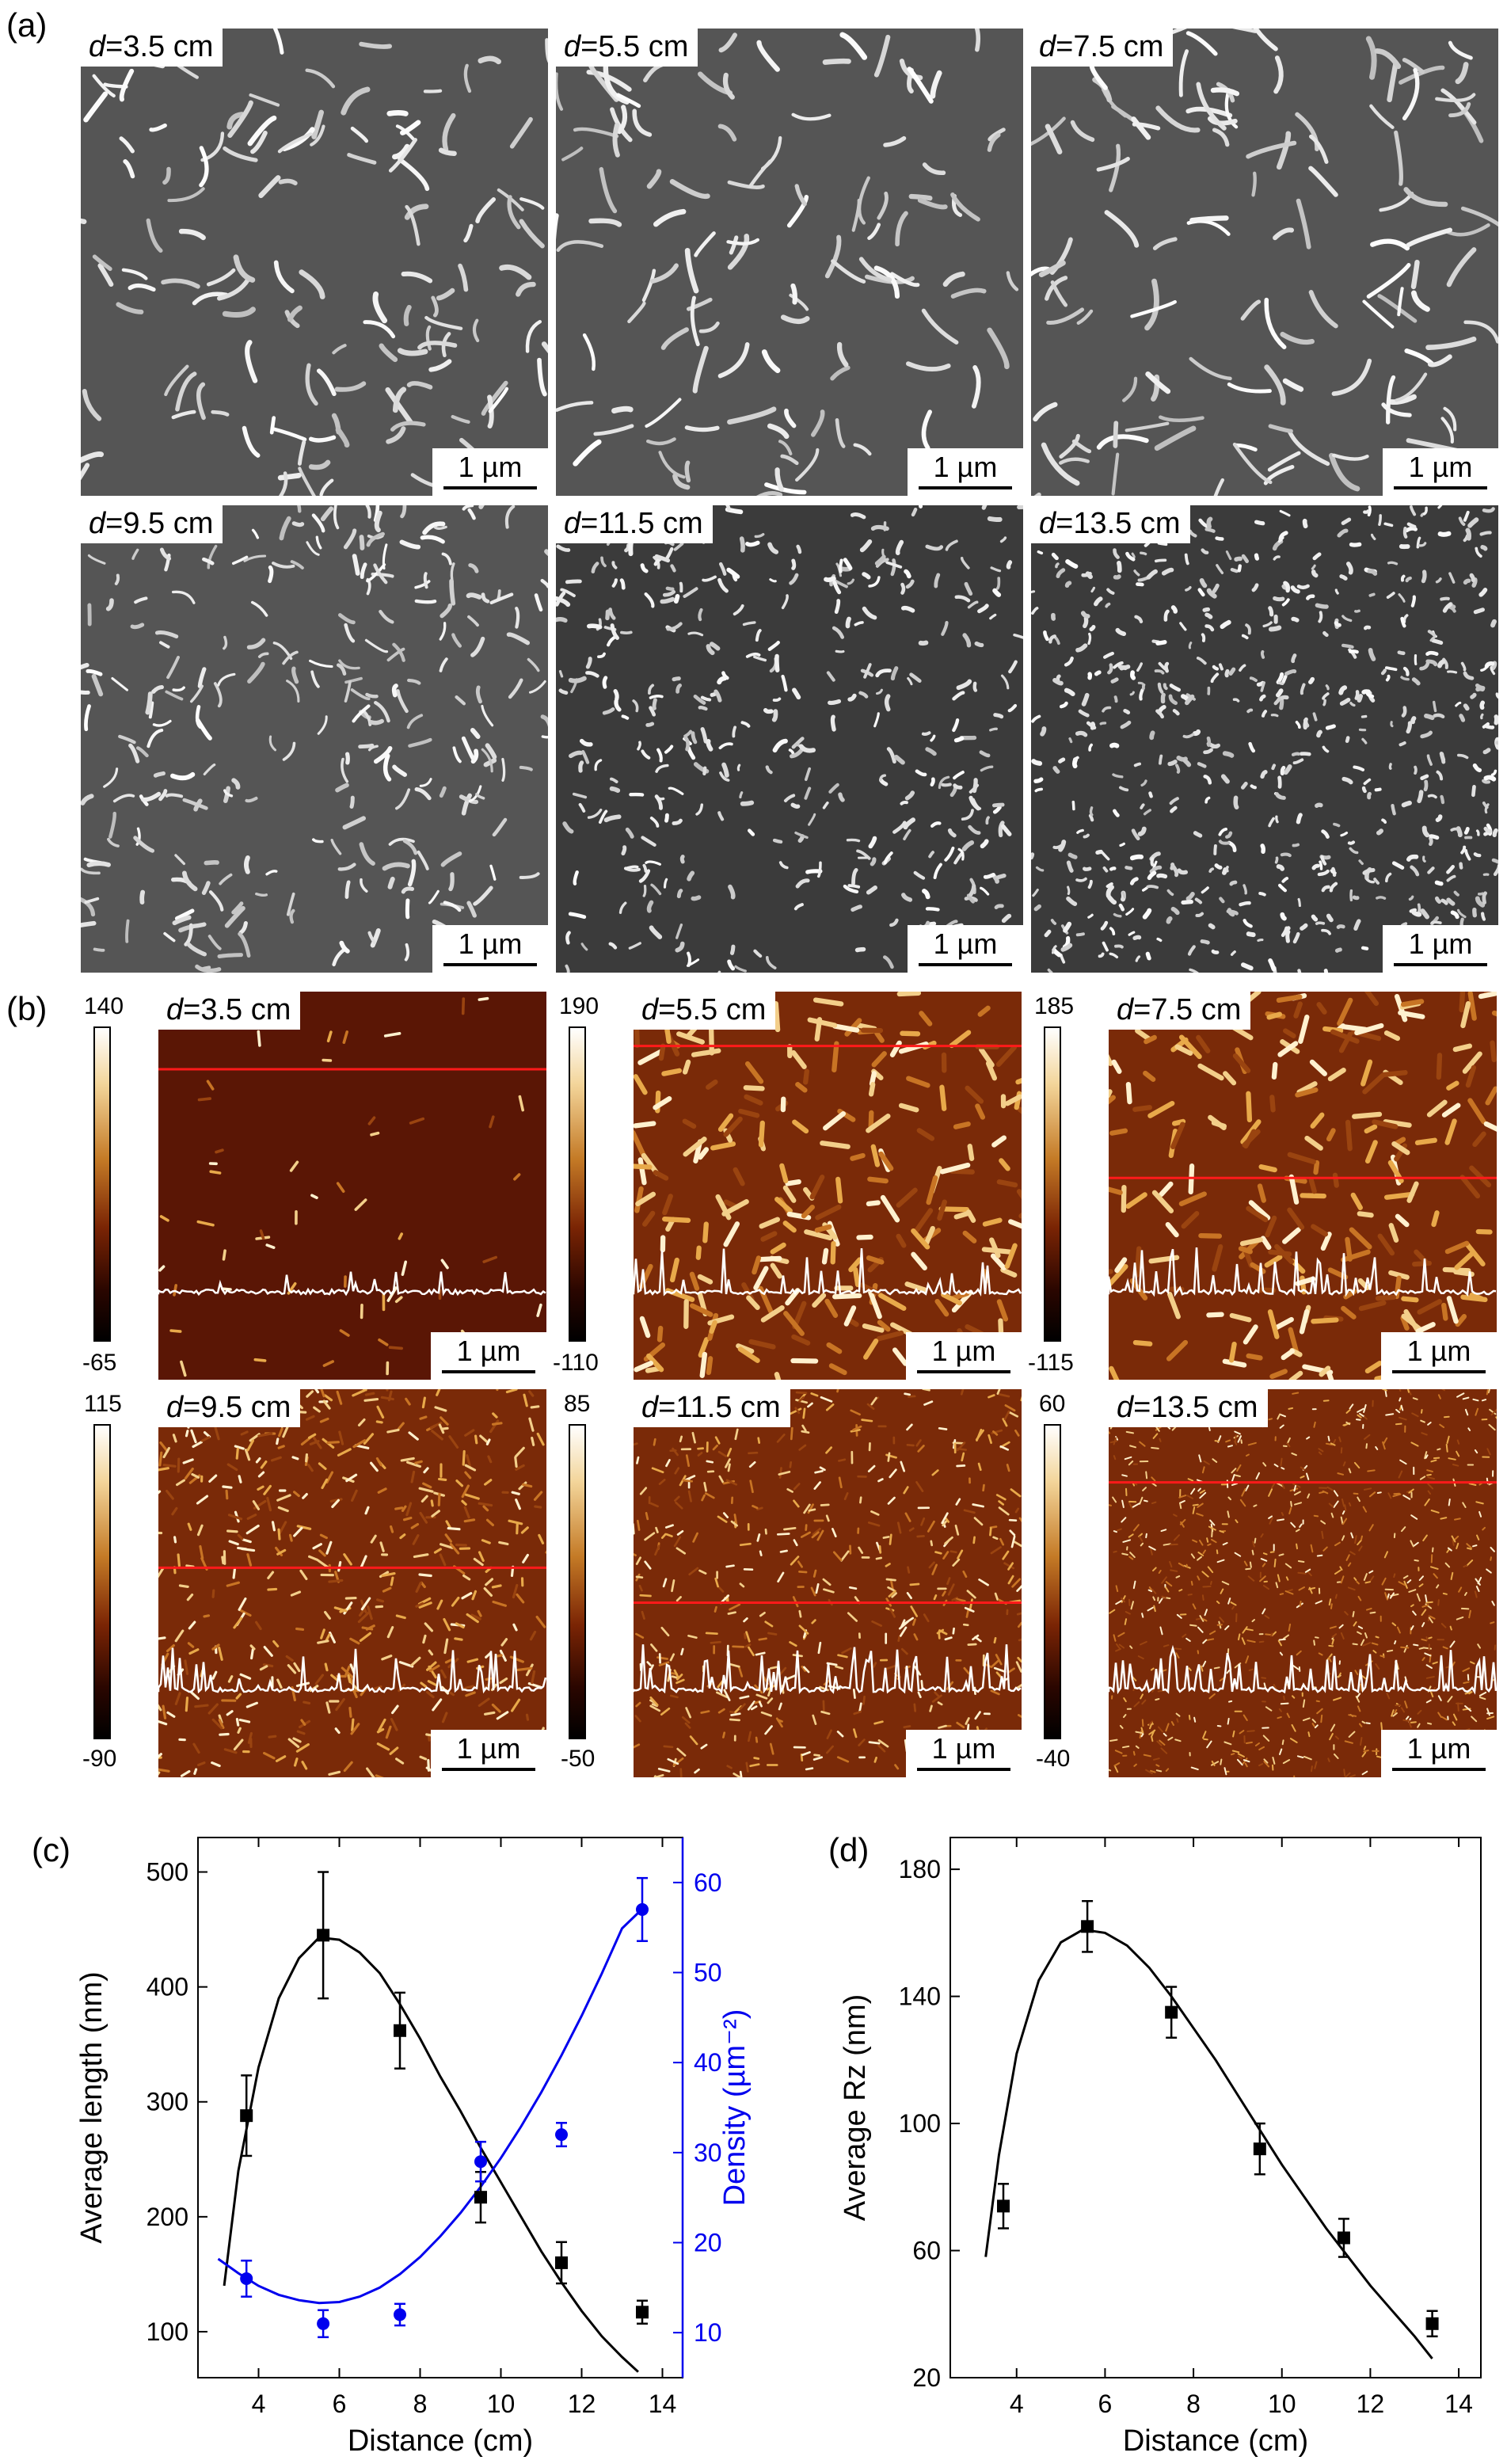 The width and height of the screenshot is (1507, 2464). What do you see at coordinates (708, 1973) in the screenshot?
I see `y2-tick-label: 50` at bounding box center [708, 1973].